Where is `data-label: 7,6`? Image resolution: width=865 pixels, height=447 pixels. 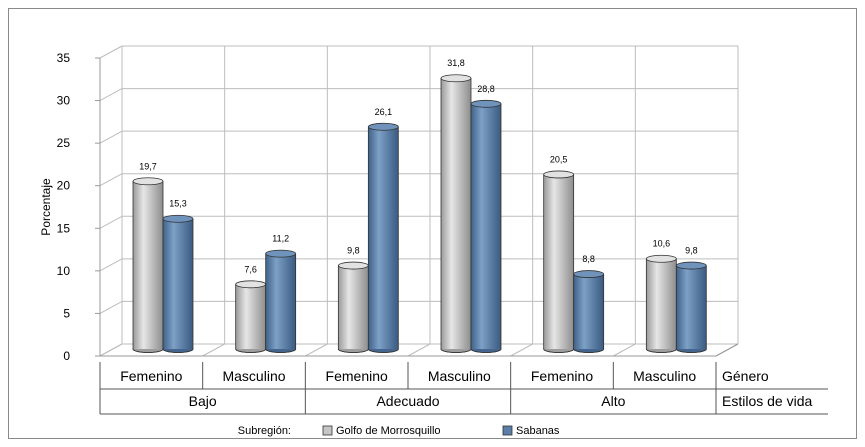
data-label: 7,6 is located at coordinates (250, 269).